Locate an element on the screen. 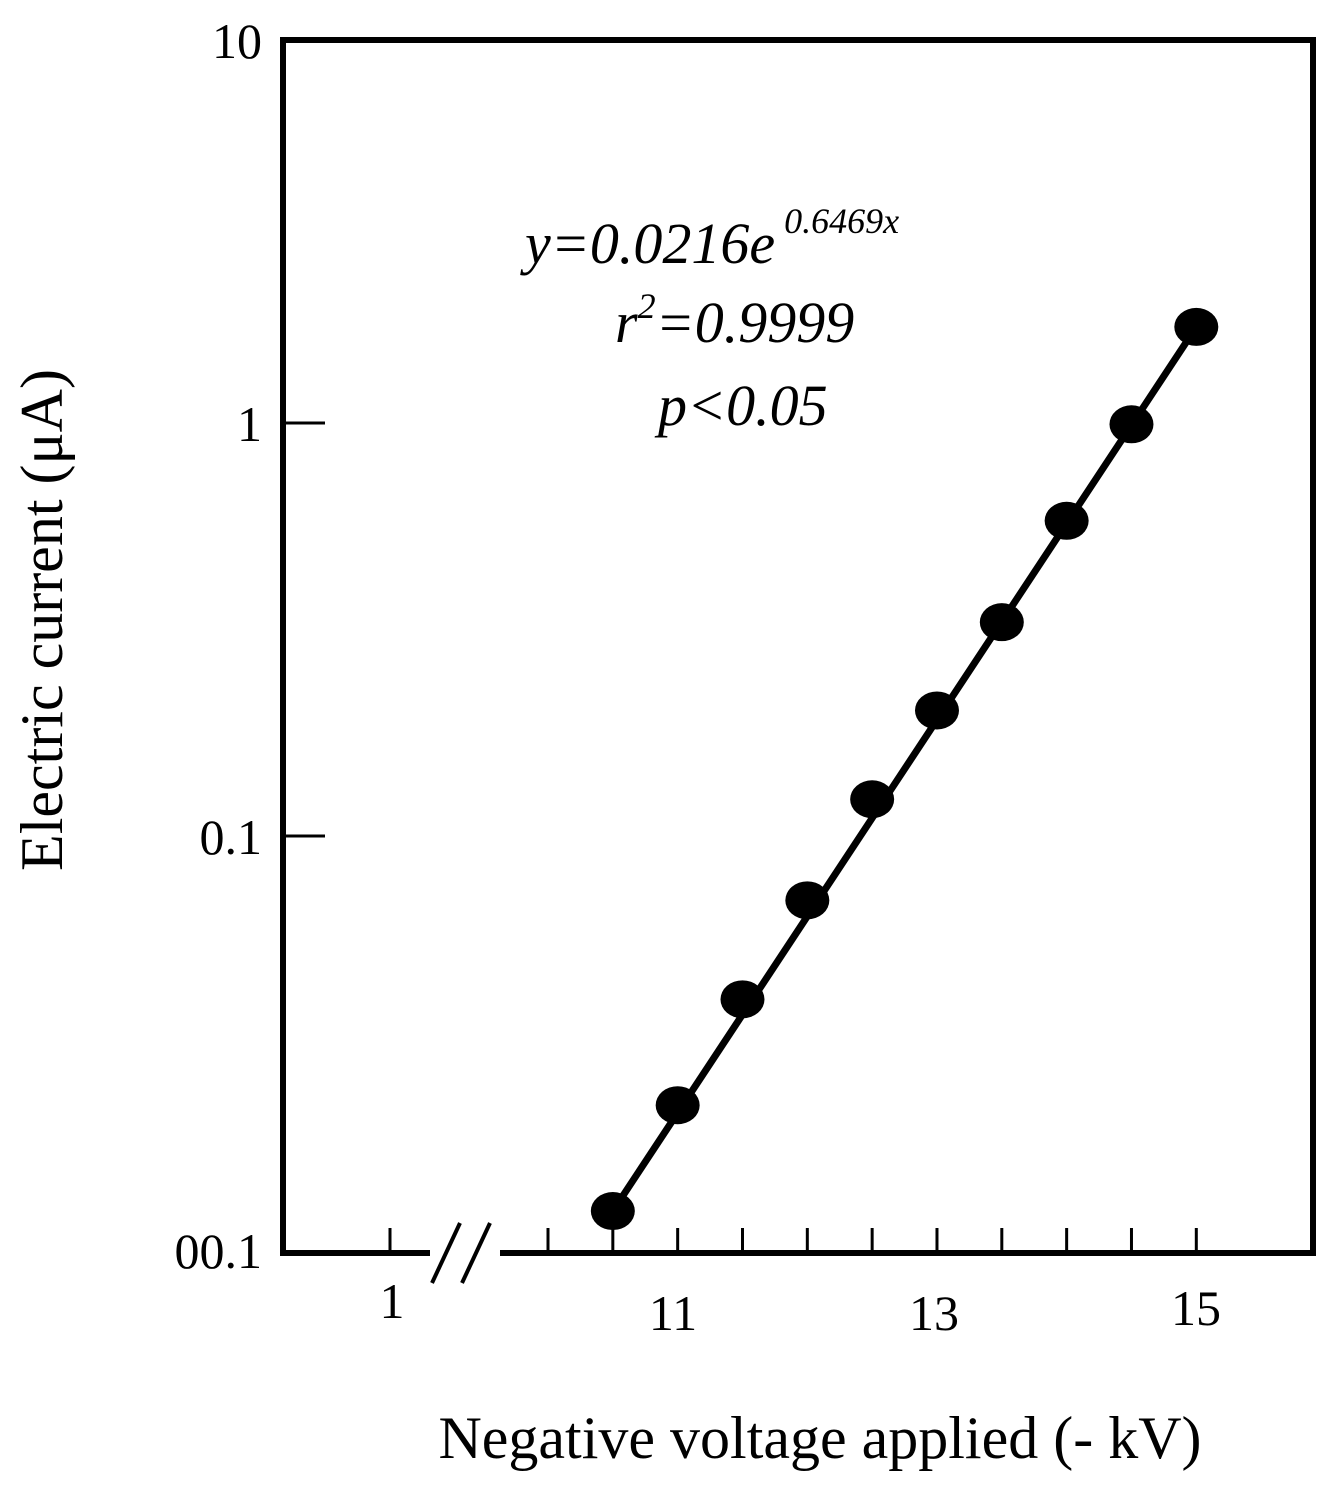 The width and height of the screenshot is (1344, 1496). x-tick-label: 13 is located at coordinates (934, 1313).